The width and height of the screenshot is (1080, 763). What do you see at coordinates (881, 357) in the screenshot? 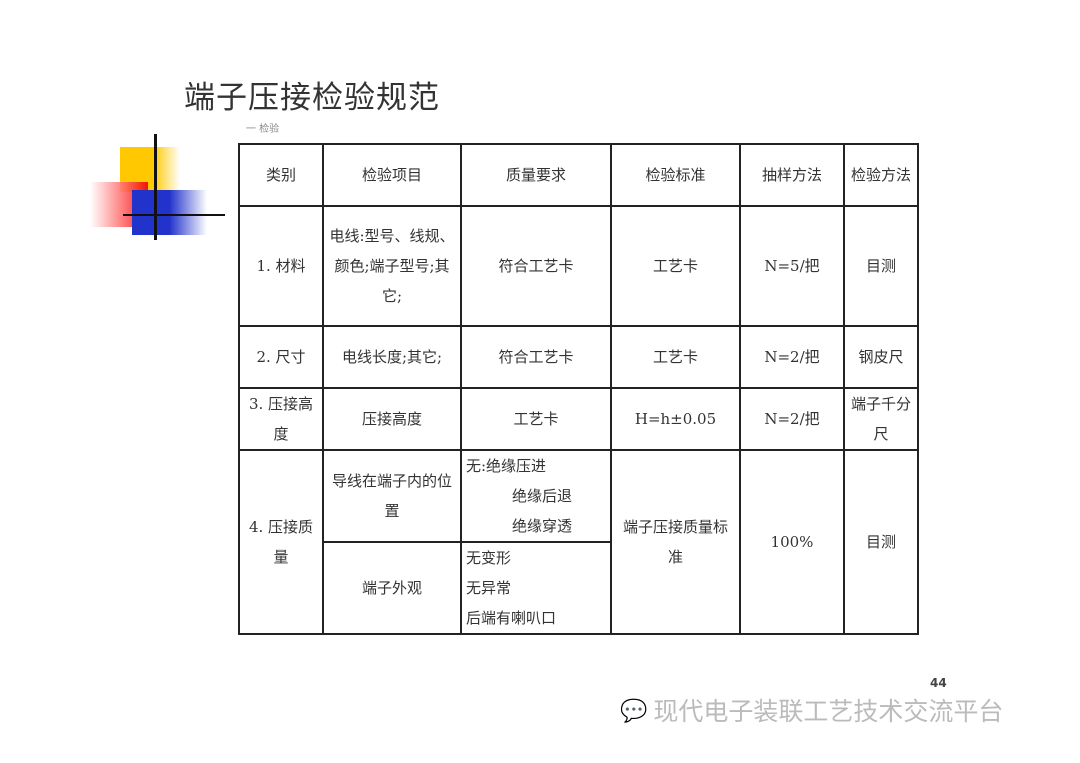
I see `cell-method: 钢皮尺` at bounding box center [881, 357].